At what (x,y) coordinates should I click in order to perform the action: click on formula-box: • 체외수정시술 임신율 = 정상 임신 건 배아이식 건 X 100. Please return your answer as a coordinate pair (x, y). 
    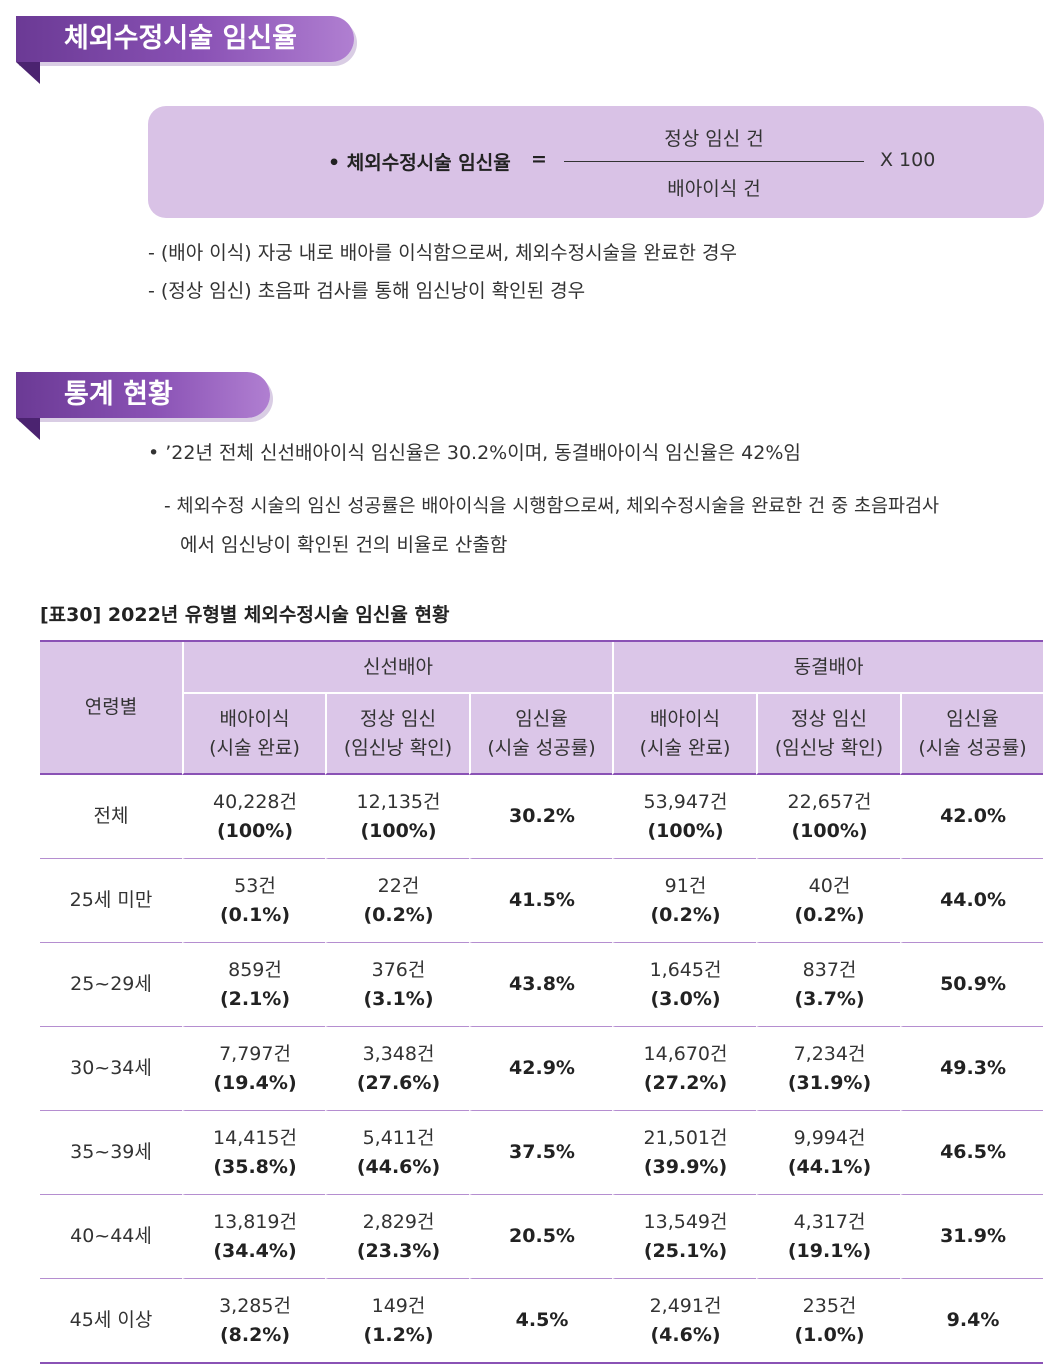
    Looking at the image, I should click on (596, 162).